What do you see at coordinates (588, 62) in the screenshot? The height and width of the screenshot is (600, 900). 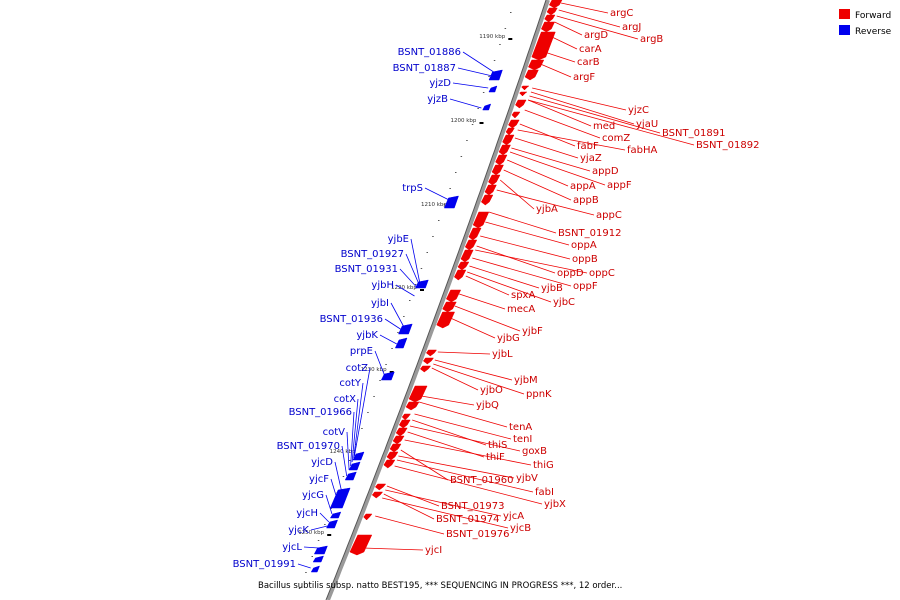 I see `forward-gene-label: carB` at bounding box center [588, 62].